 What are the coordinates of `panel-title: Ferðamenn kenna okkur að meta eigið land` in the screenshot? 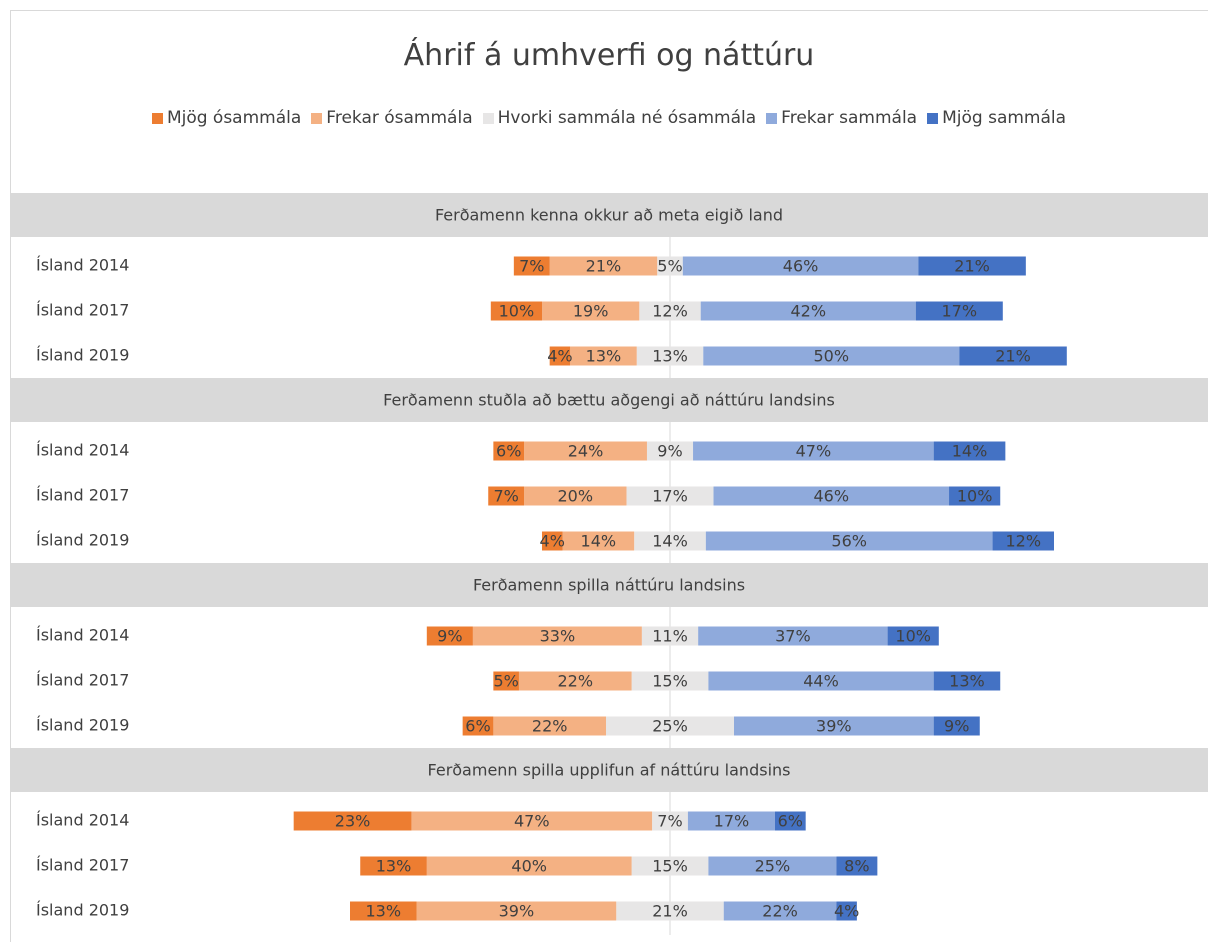 It's located at (609, 215).